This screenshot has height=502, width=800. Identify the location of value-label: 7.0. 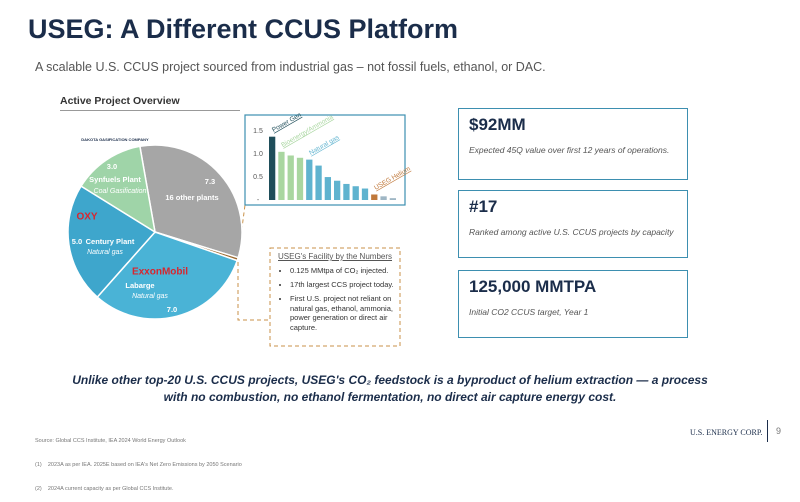
(172, 309).